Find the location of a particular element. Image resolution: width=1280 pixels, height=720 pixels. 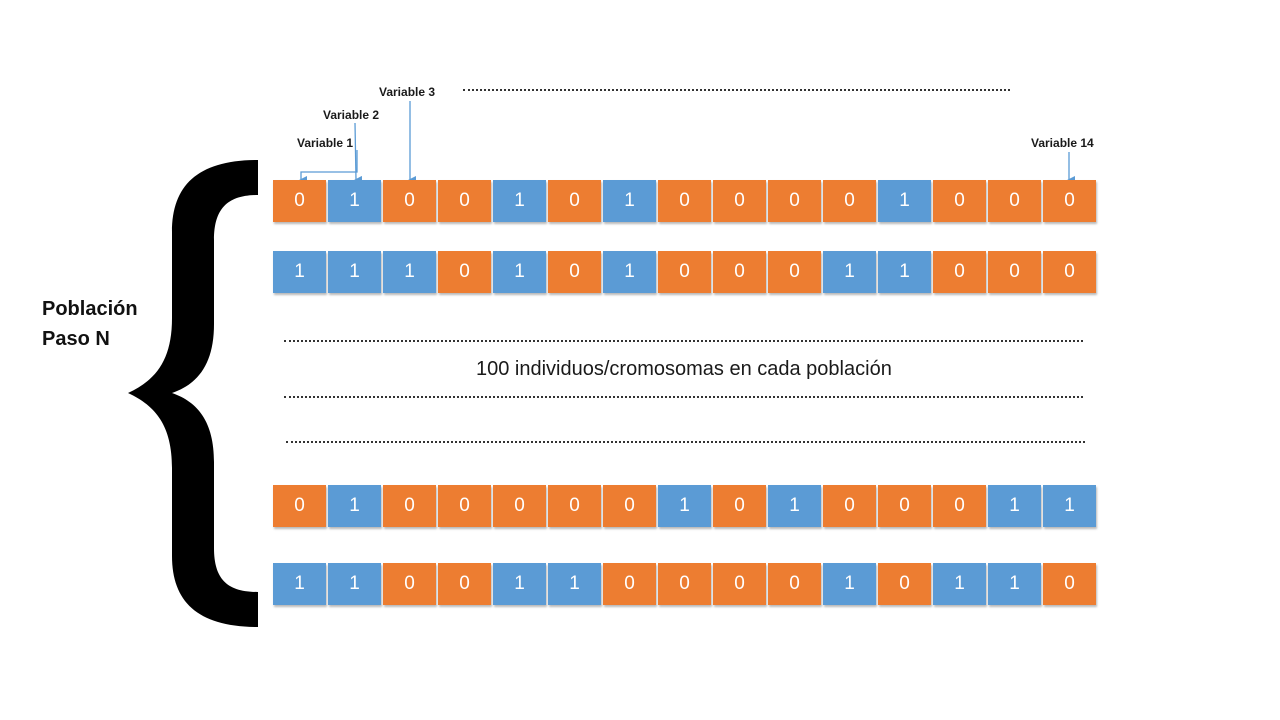

population-label-line1: Población is located at coordinates (90, 309).